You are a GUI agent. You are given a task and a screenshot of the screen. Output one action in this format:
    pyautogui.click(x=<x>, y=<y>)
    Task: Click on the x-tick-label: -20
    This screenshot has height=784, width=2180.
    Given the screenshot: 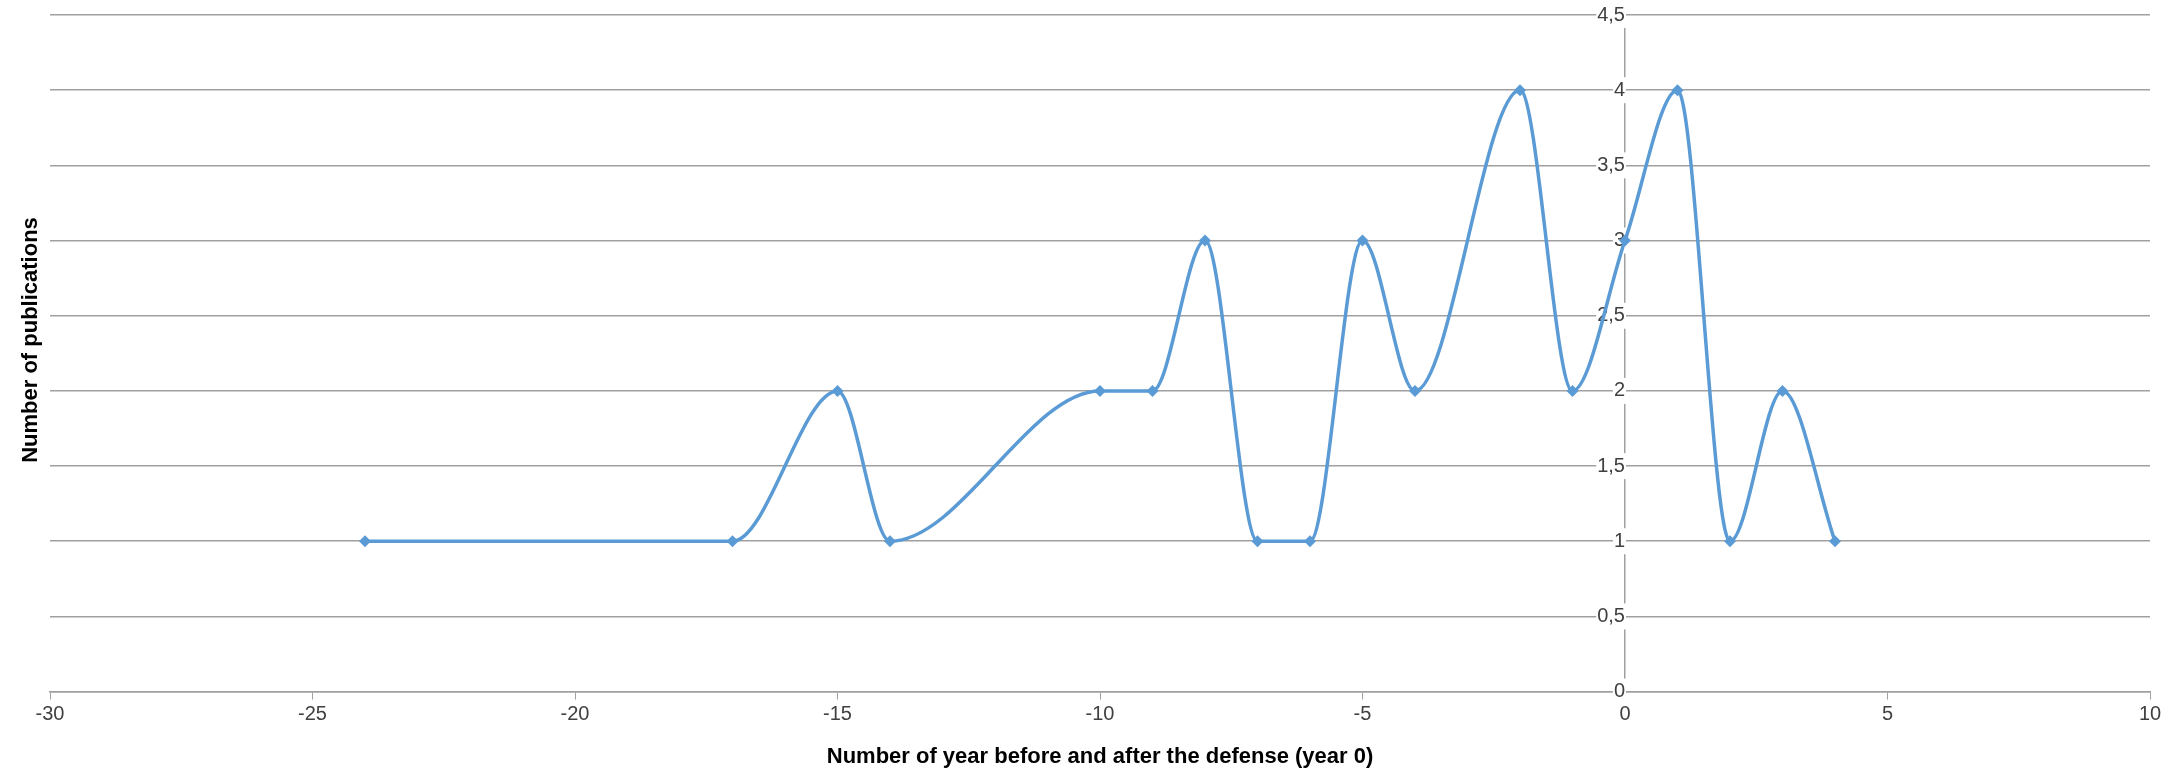 What is the action you would take?
    pyautogui.click(x=575, y=713)
    